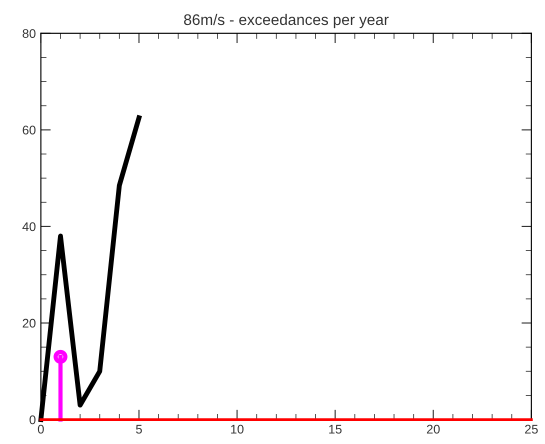 Image resolution: width=545 pixels, height=444 pixels. Describe the element at coordinates (139, 429) in the screenshot. I see `x-tick-label: 5` at that location.